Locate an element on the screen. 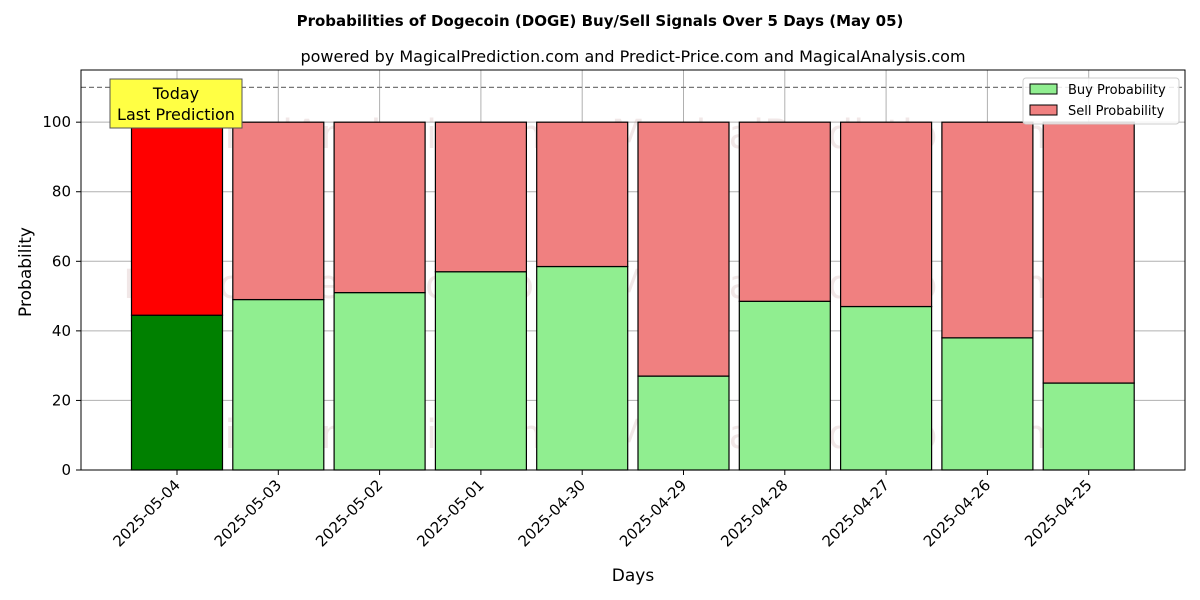  x-axis-label: Days is located at coordinates (633, 576).